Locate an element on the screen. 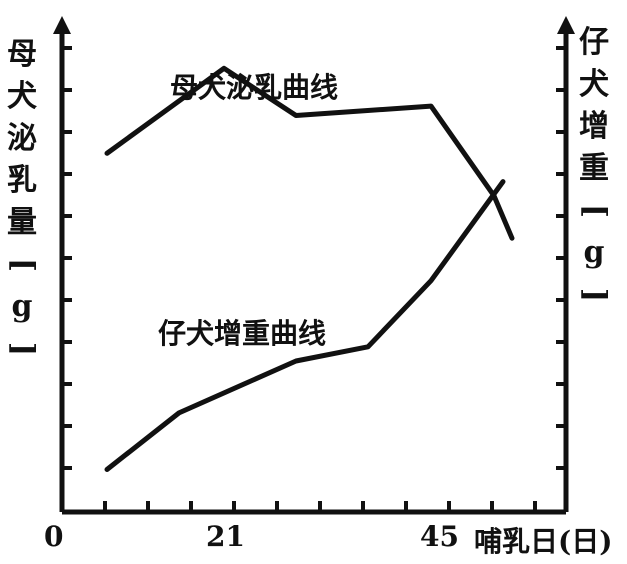 The image size is (627, 564). right-y-axis-label: 仔犬增重 [ g] is located at coordinates (594, 169).